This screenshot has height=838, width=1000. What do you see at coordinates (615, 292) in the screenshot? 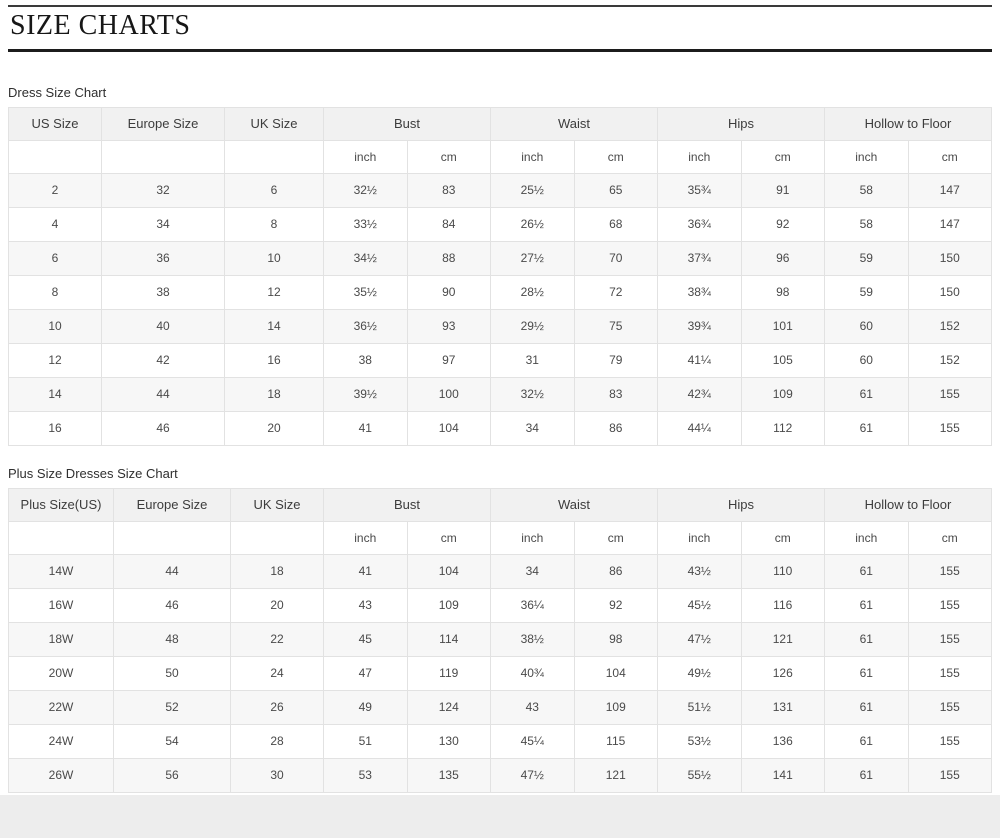
I see `table-cell: 72` at bounding box center [615, 292].